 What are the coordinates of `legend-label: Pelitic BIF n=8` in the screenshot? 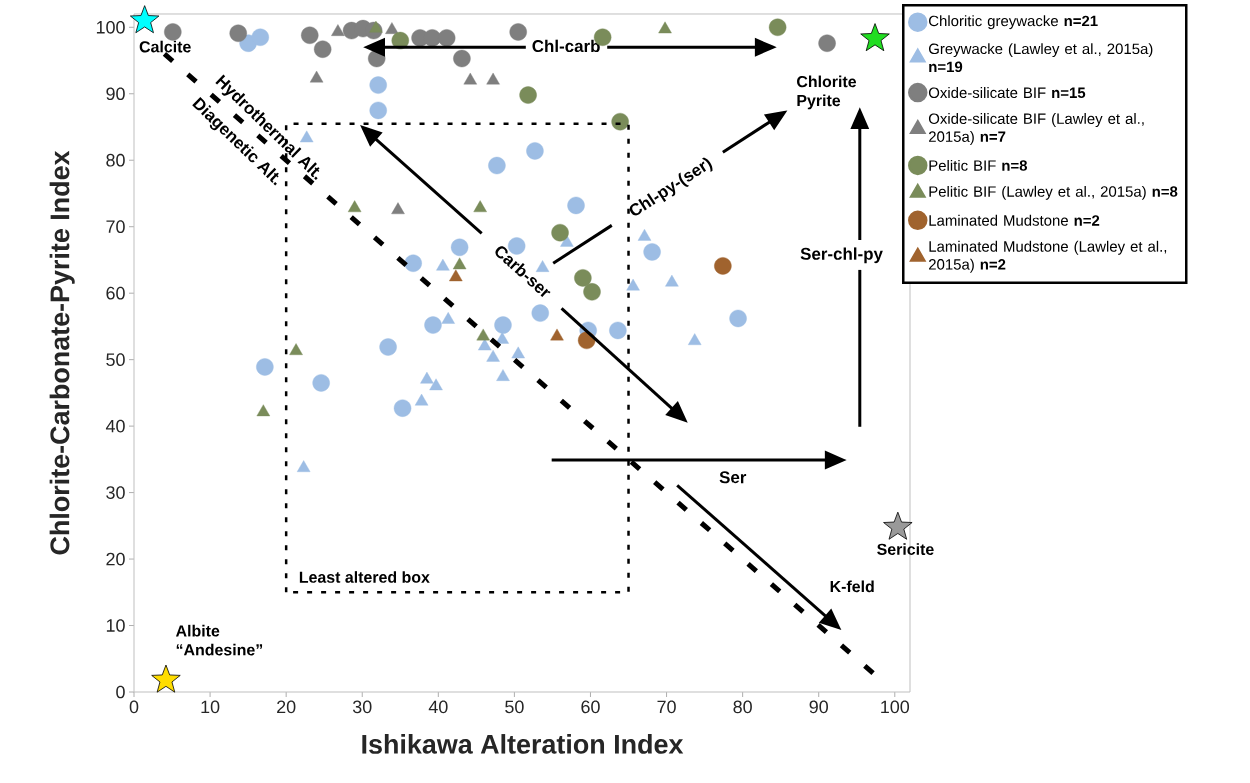 It's located at (978, 165).